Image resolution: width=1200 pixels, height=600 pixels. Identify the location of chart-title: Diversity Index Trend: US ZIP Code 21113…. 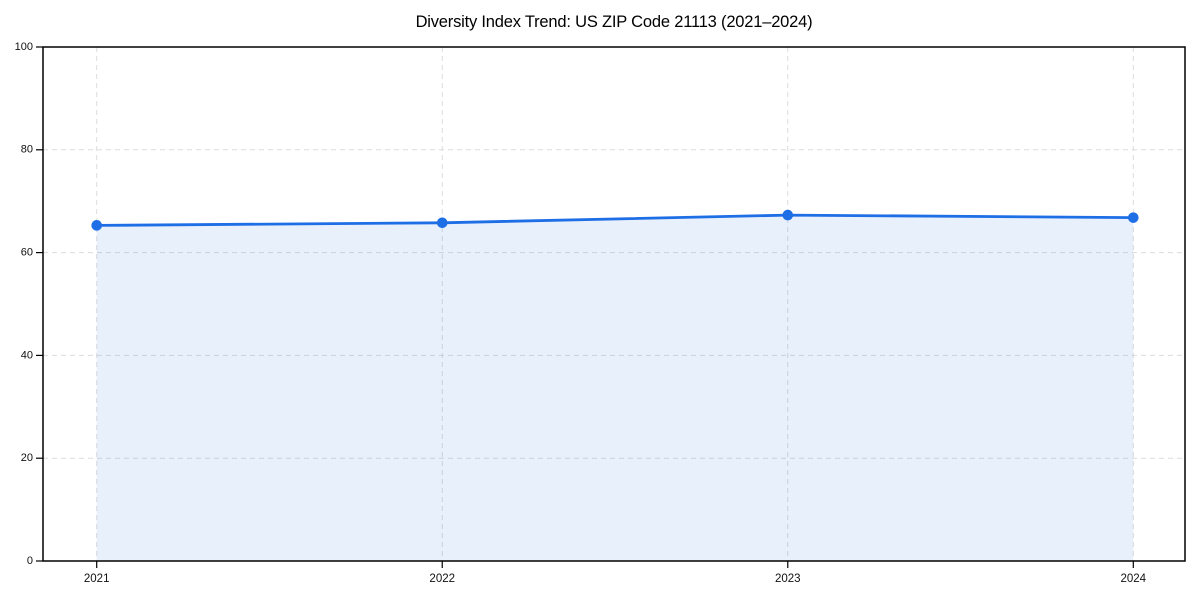
(614, 22).